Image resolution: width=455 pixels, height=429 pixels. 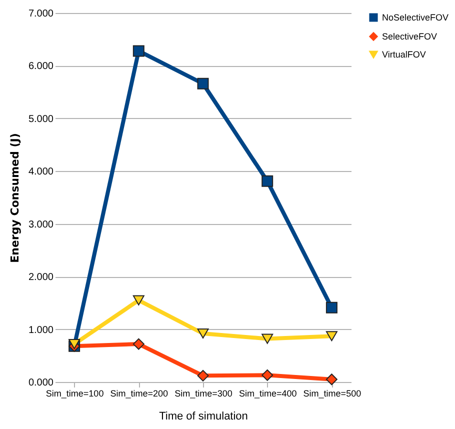 I want to click on legend-label: SelectiveFOV, so click(x=410, y=37).